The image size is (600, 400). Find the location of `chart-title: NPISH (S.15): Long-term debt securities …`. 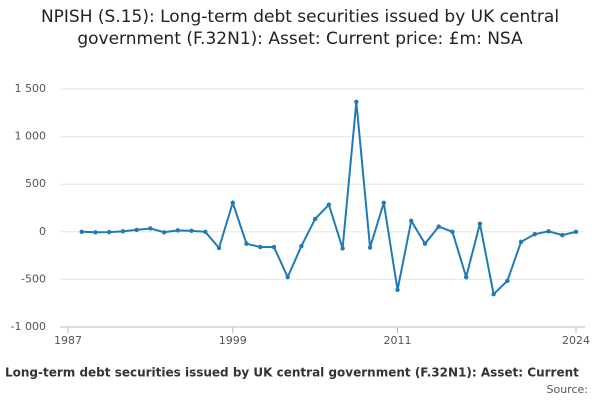

chart-title: NPISH (S.15): Long-term debt securities … is located at coordinates (300, 28).